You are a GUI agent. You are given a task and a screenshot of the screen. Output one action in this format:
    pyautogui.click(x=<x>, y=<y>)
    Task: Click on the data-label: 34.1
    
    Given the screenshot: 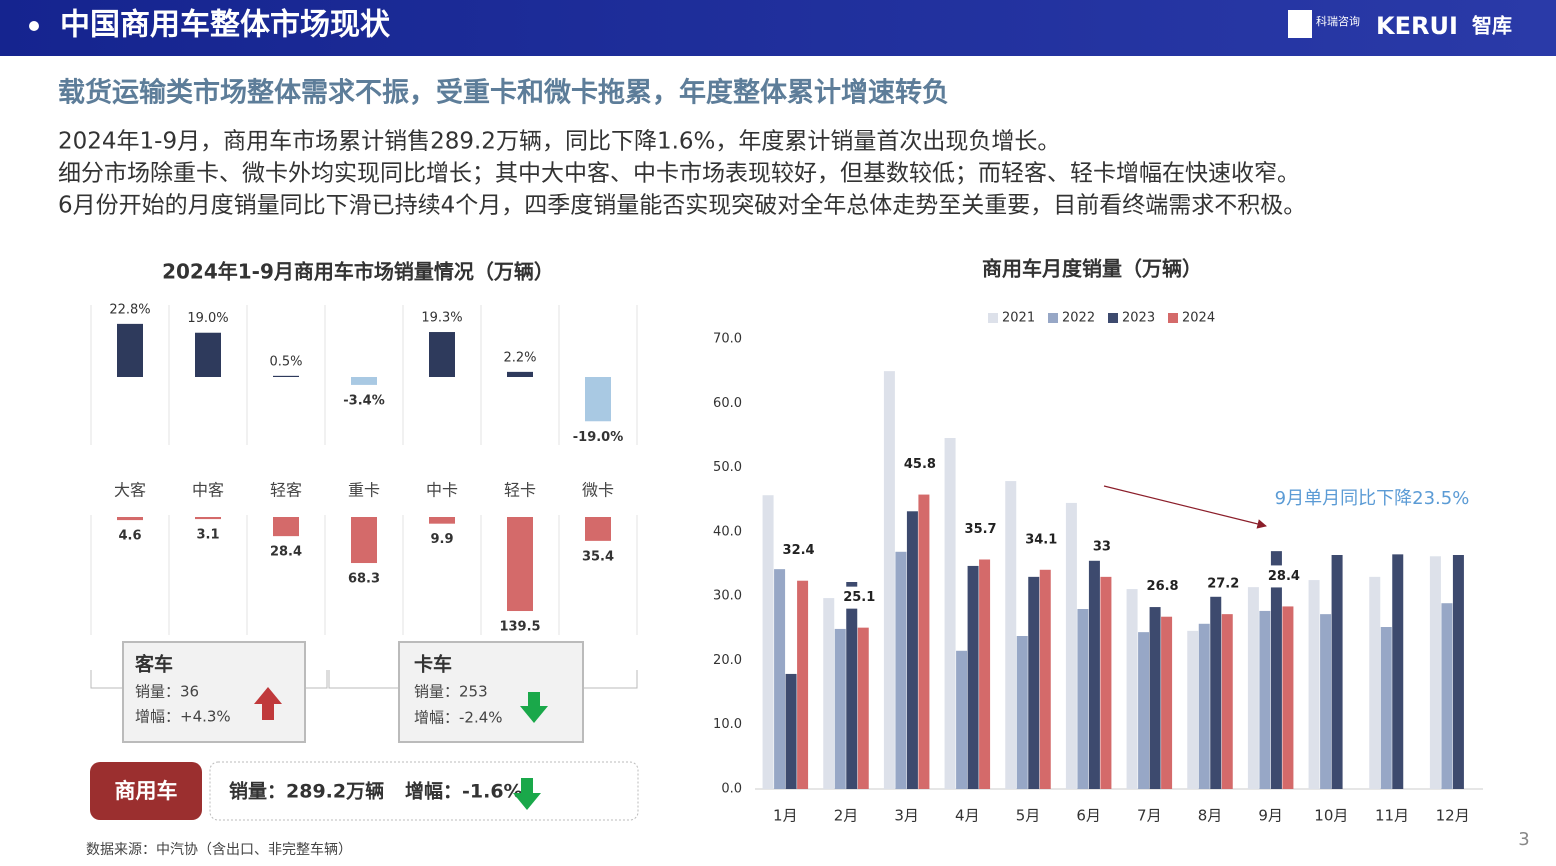 What is the action you would take?
    pyautogui.click(x=1041, y=539)
    